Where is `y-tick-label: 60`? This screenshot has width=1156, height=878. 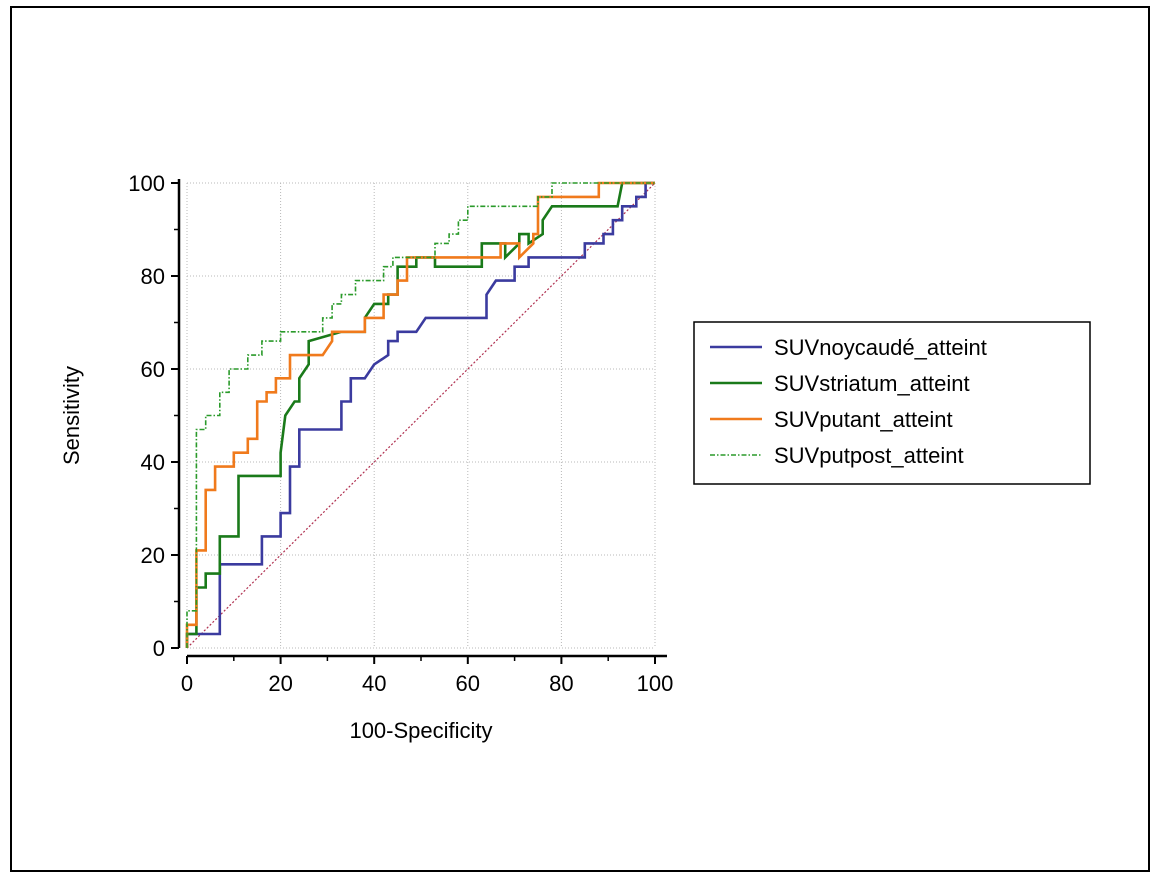 y-tick-label: 60 is located at coordinates (153, 369).